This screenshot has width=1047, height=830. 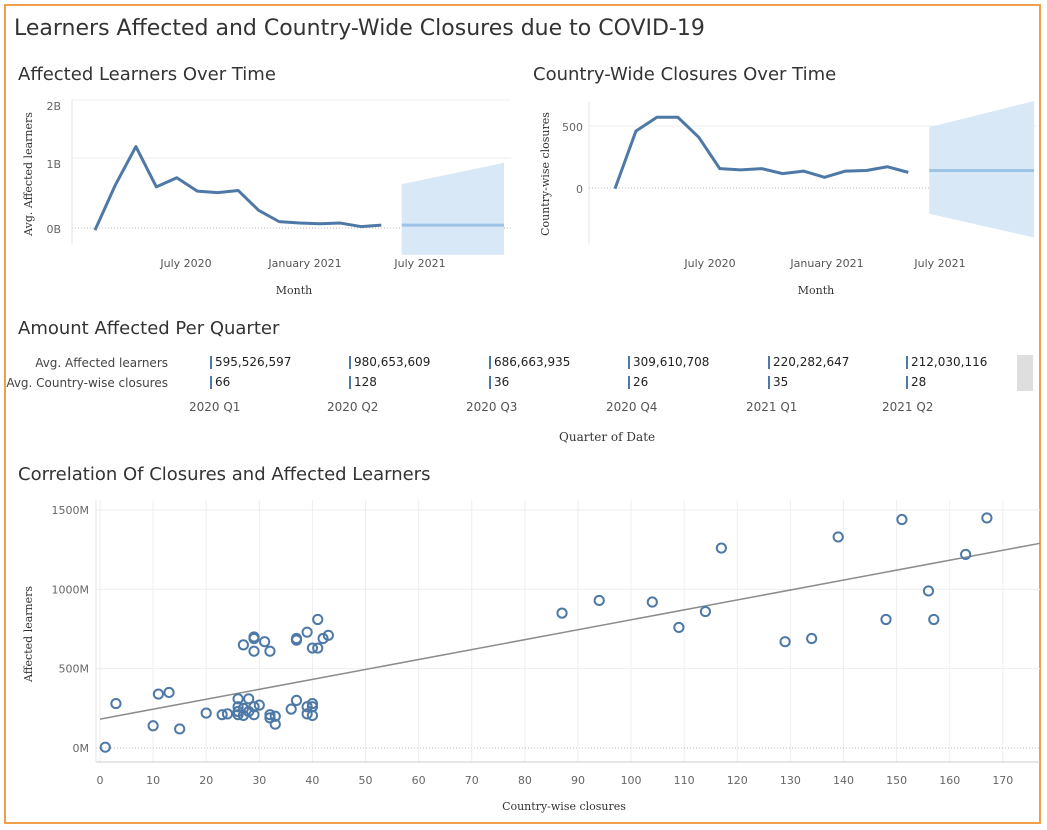 What do you see at coordinates (153, 780) in the screenshot?
I see `x-tick-10: 10` at bounding box center [153, 780].